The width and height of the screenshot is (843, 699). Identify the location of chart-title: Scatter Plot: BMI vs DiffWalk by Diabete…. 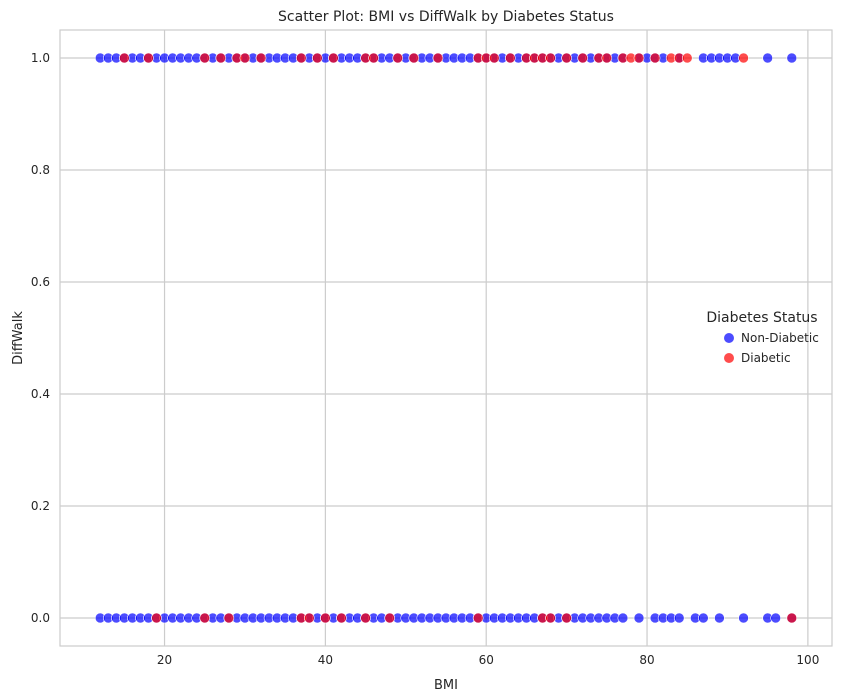
(446, 17).